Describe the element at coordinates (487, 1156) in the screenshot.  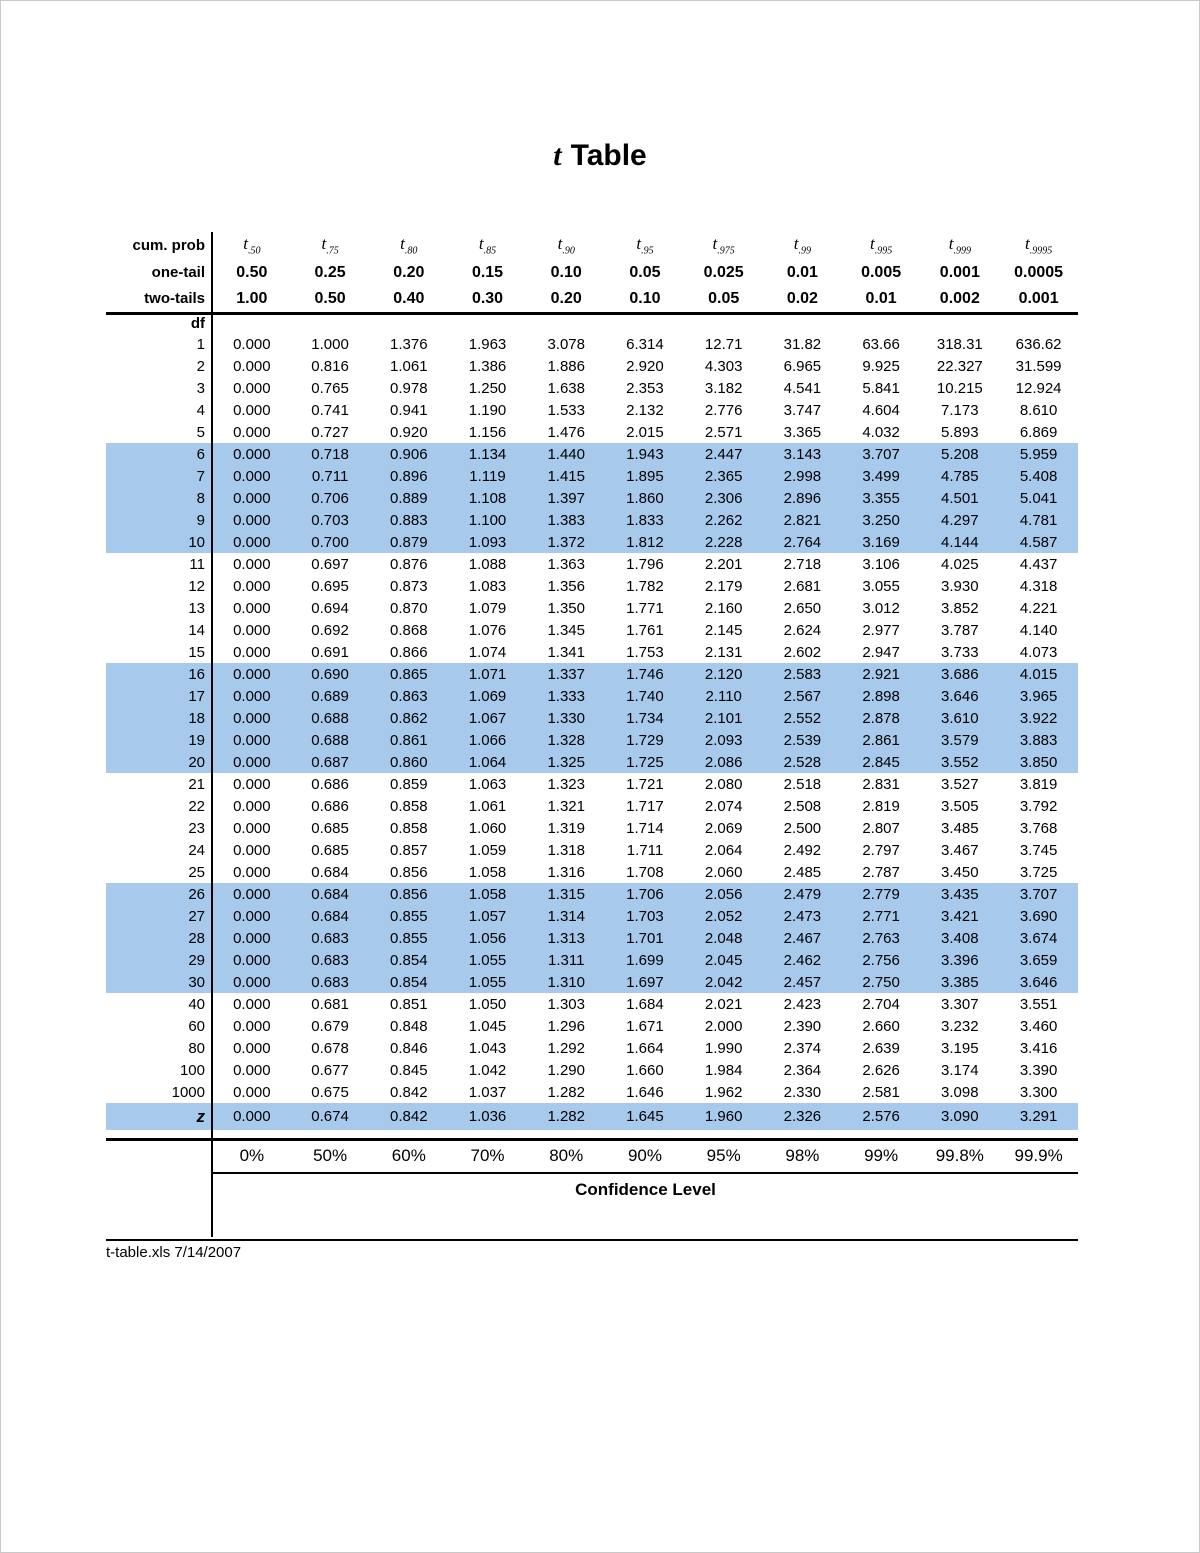
I see `confidence-percent-cell: 70%` at that location.